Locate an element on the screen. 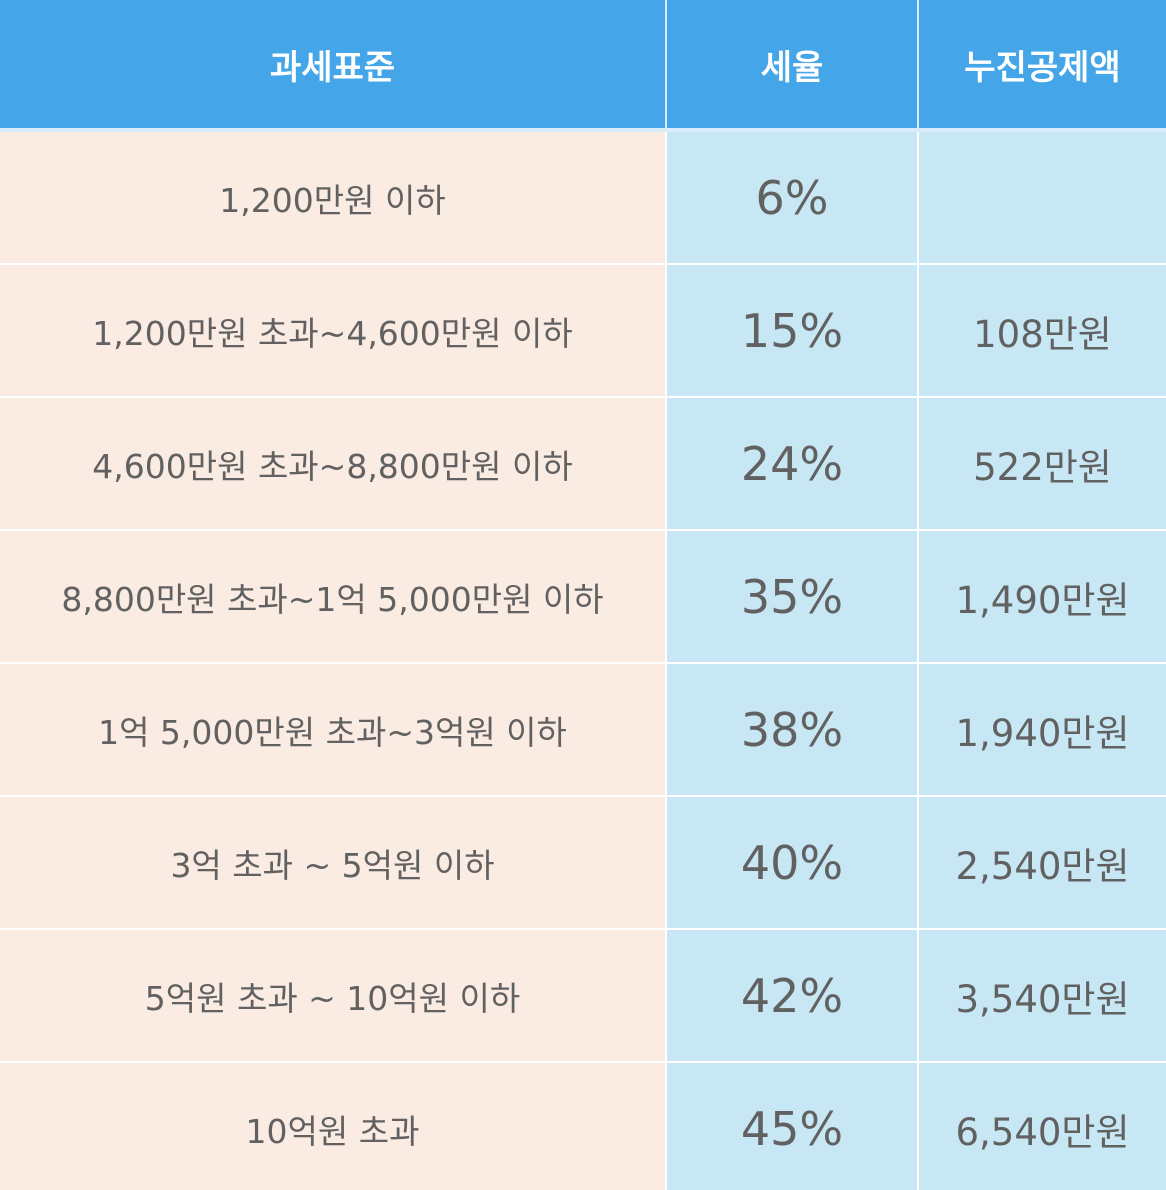  tax-rate-cell: 15% is located at coordinates (792, 331).